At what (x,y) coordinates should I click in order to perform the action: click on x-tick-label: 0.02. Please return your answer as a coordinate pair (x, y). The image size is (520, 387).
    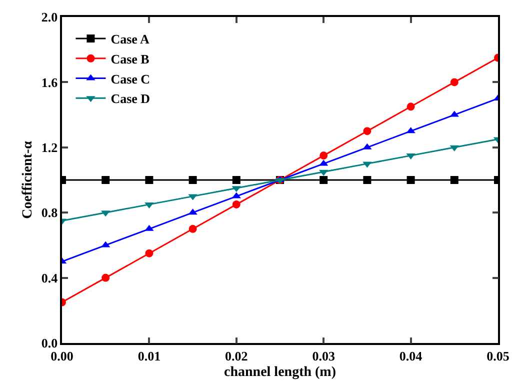
    Looking at the image, I should click on (236, 356).